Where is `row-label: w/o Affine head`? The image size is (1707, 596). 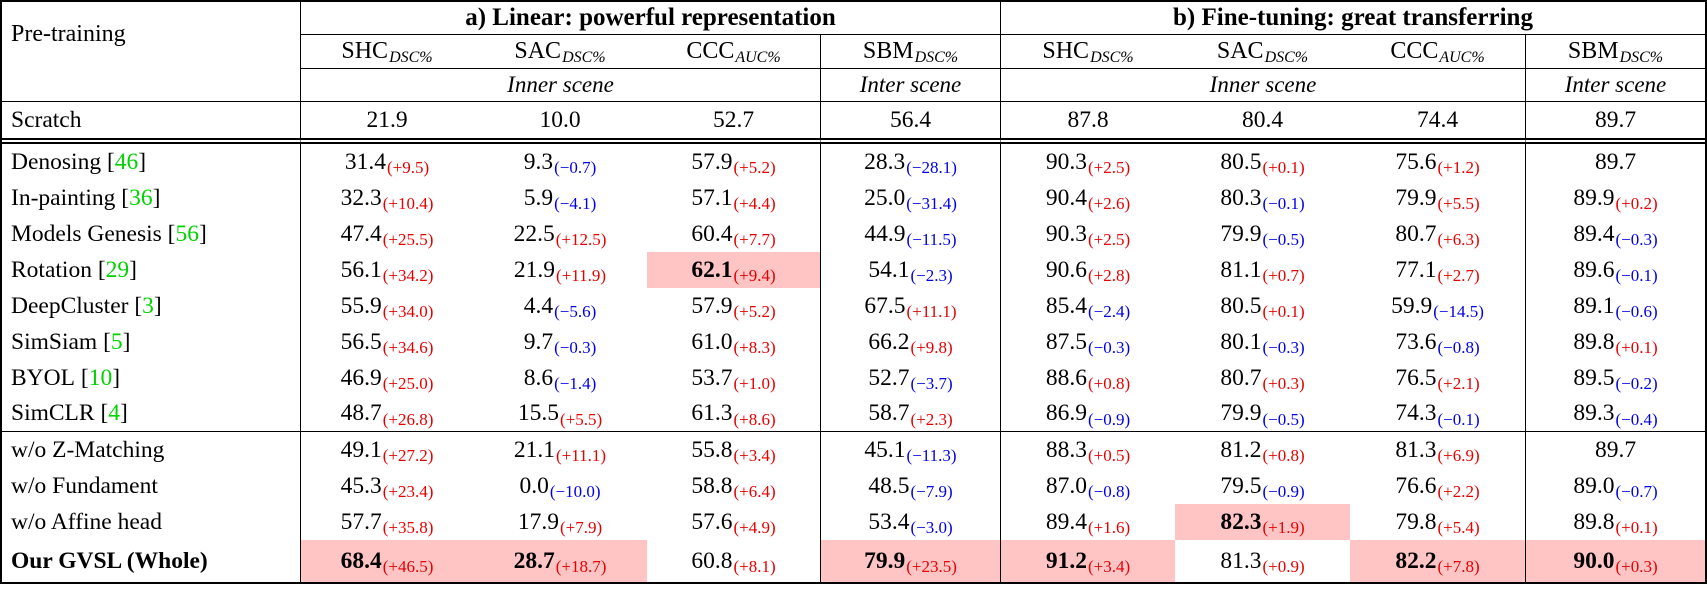
row-label: w/o Affine head is located at coordinates (86, 521).